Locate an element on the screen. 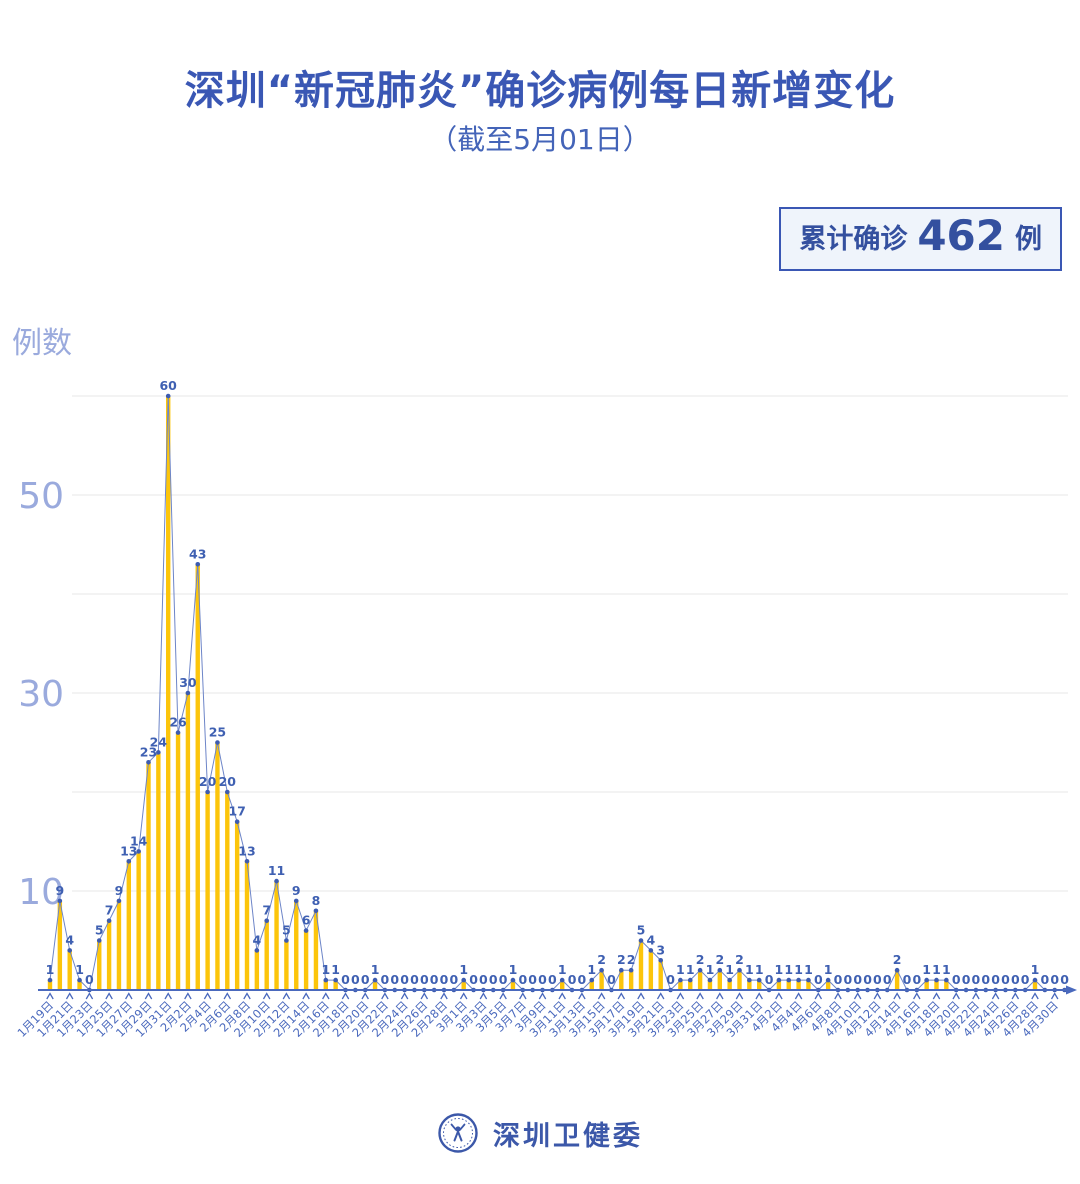 This screenshot has width=1080, height=1184. page-title: 深圳“新冠肺炎”确诊病例每日新增变化 is located at coordinates (540, 91).